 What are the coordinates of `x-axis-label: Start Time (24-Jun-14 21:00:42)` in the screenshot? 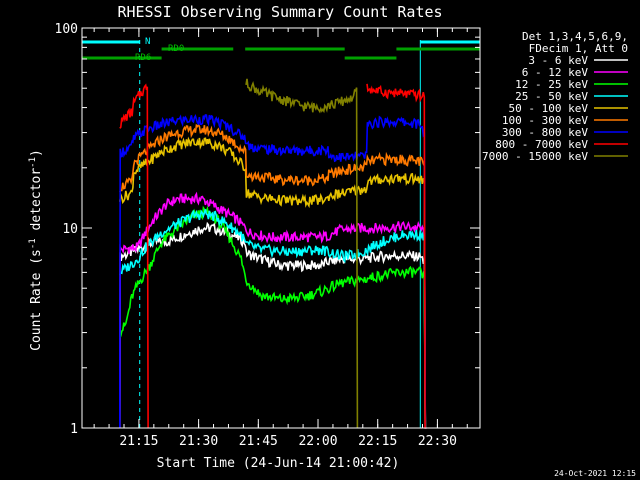 It's located at (278, 463).